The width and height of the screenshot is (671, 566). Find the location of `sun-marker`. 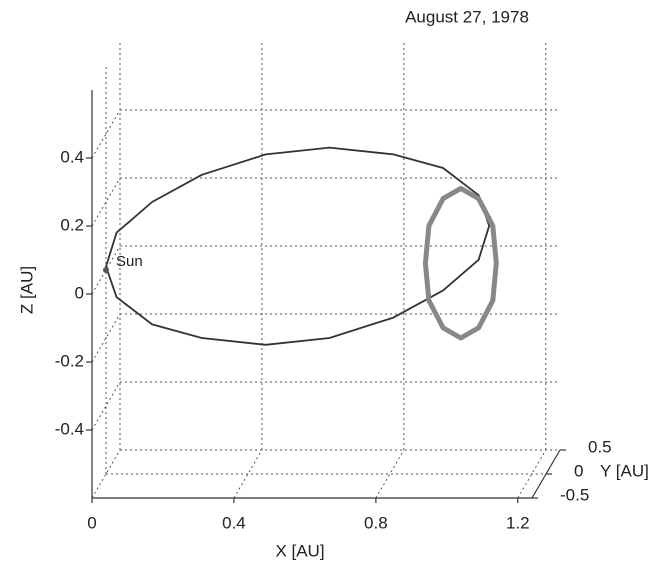

sun-marker is located at coordinates (106, 270).